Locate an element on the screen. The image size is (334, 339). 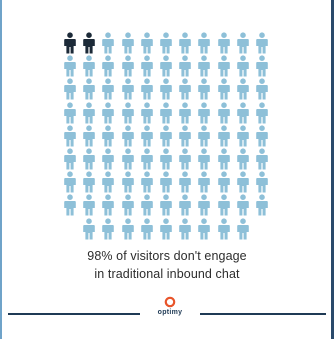
brand-logo: optimy is located at coordinates (170, 311).